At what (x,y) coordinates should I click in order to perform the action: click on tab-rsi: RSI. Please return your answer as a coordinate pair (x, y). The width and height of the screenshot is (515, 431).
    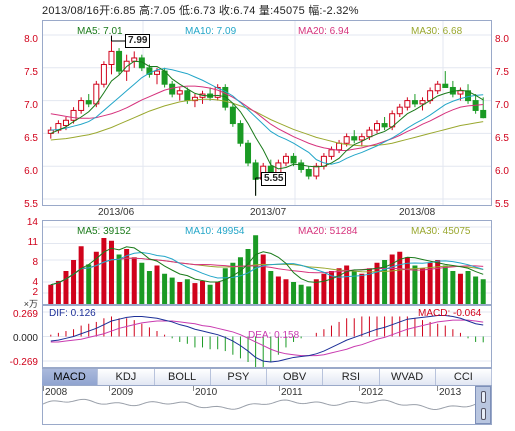
    Looking at the image, I should click on (351, 377).